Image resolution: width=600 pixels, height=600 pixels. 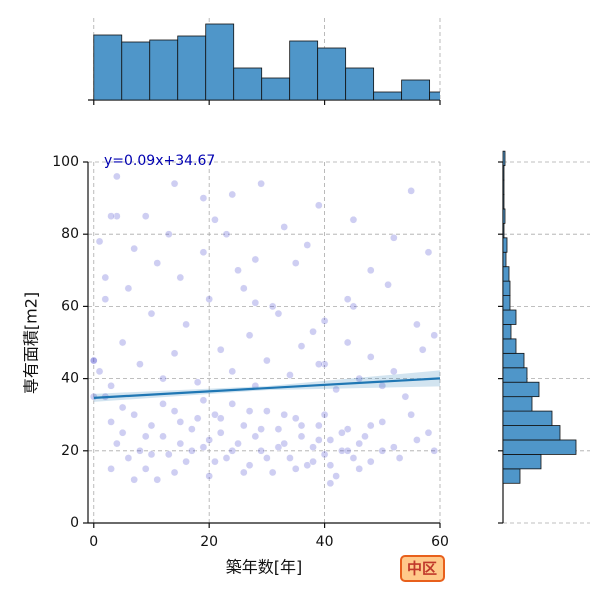 I want to click on y-tick-label: 100, so click(x=65, y=162).